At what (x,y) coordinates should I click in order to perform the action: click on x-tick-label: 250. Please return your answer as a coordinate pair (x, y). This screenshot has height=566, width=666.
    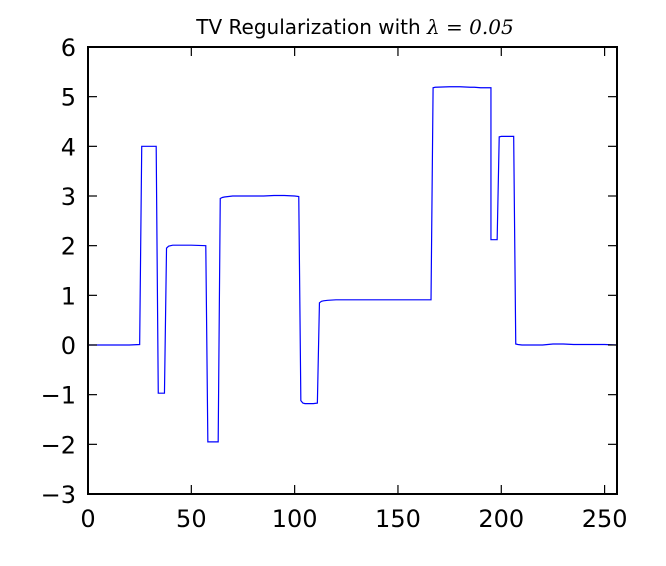
    Looking at the image, I should click on (605, 519).